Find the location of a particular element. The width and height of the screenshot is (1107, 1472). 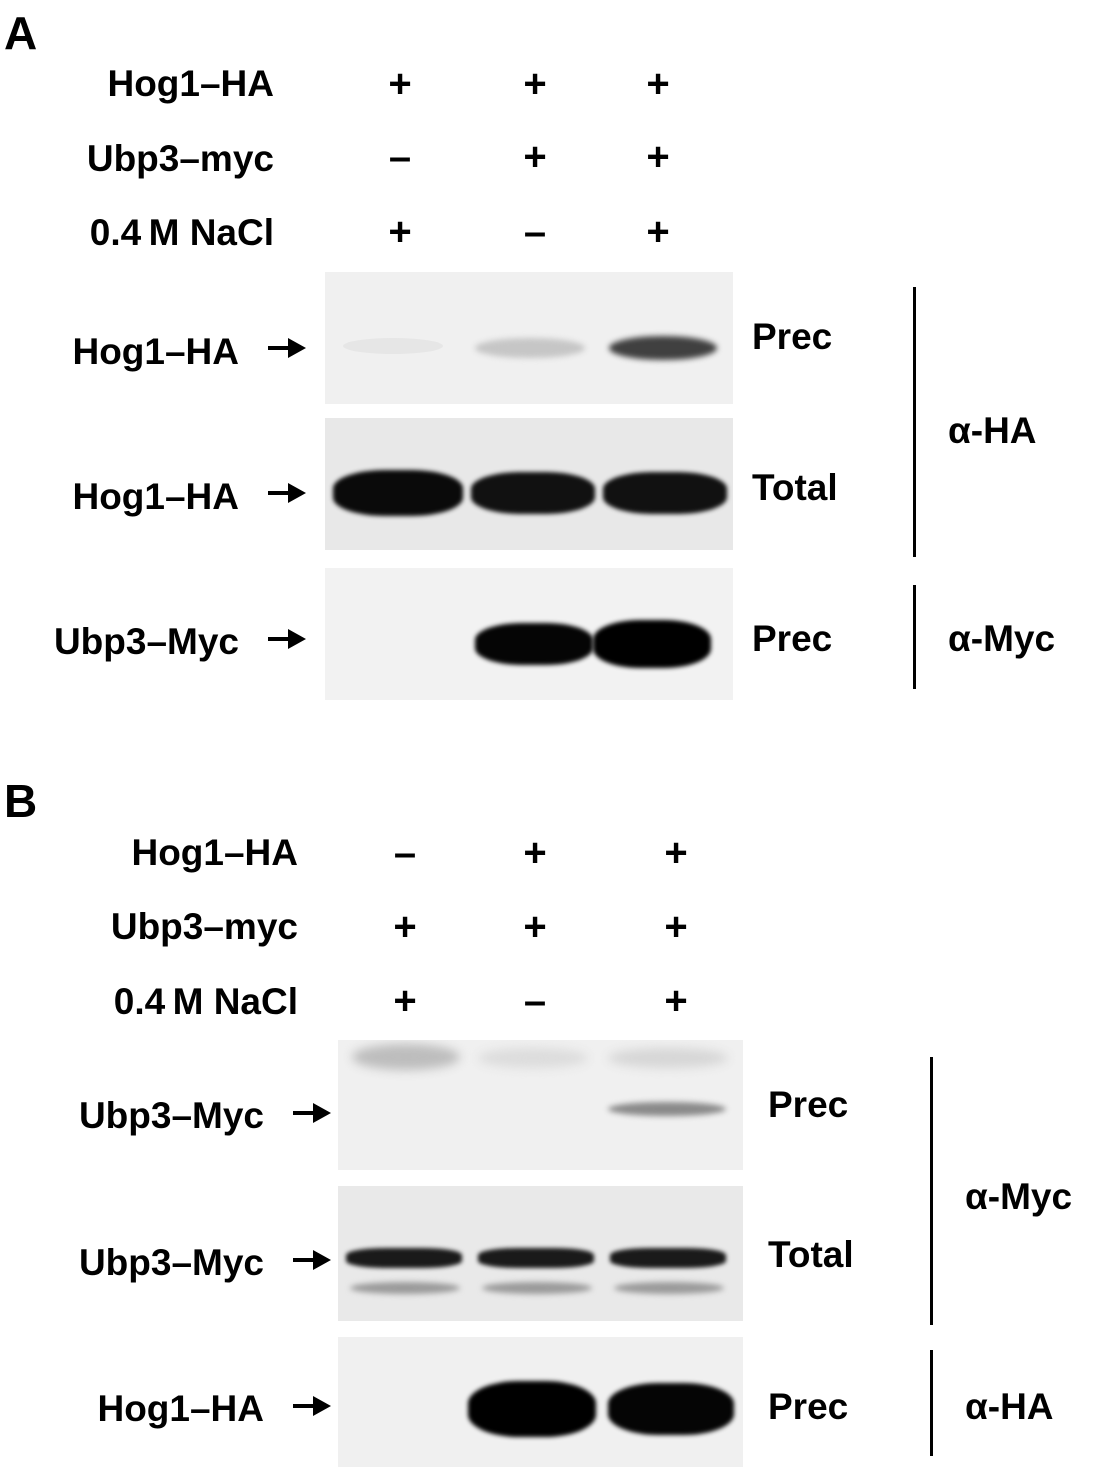

panel-a-letter: A is located at coordinates (21, 33).